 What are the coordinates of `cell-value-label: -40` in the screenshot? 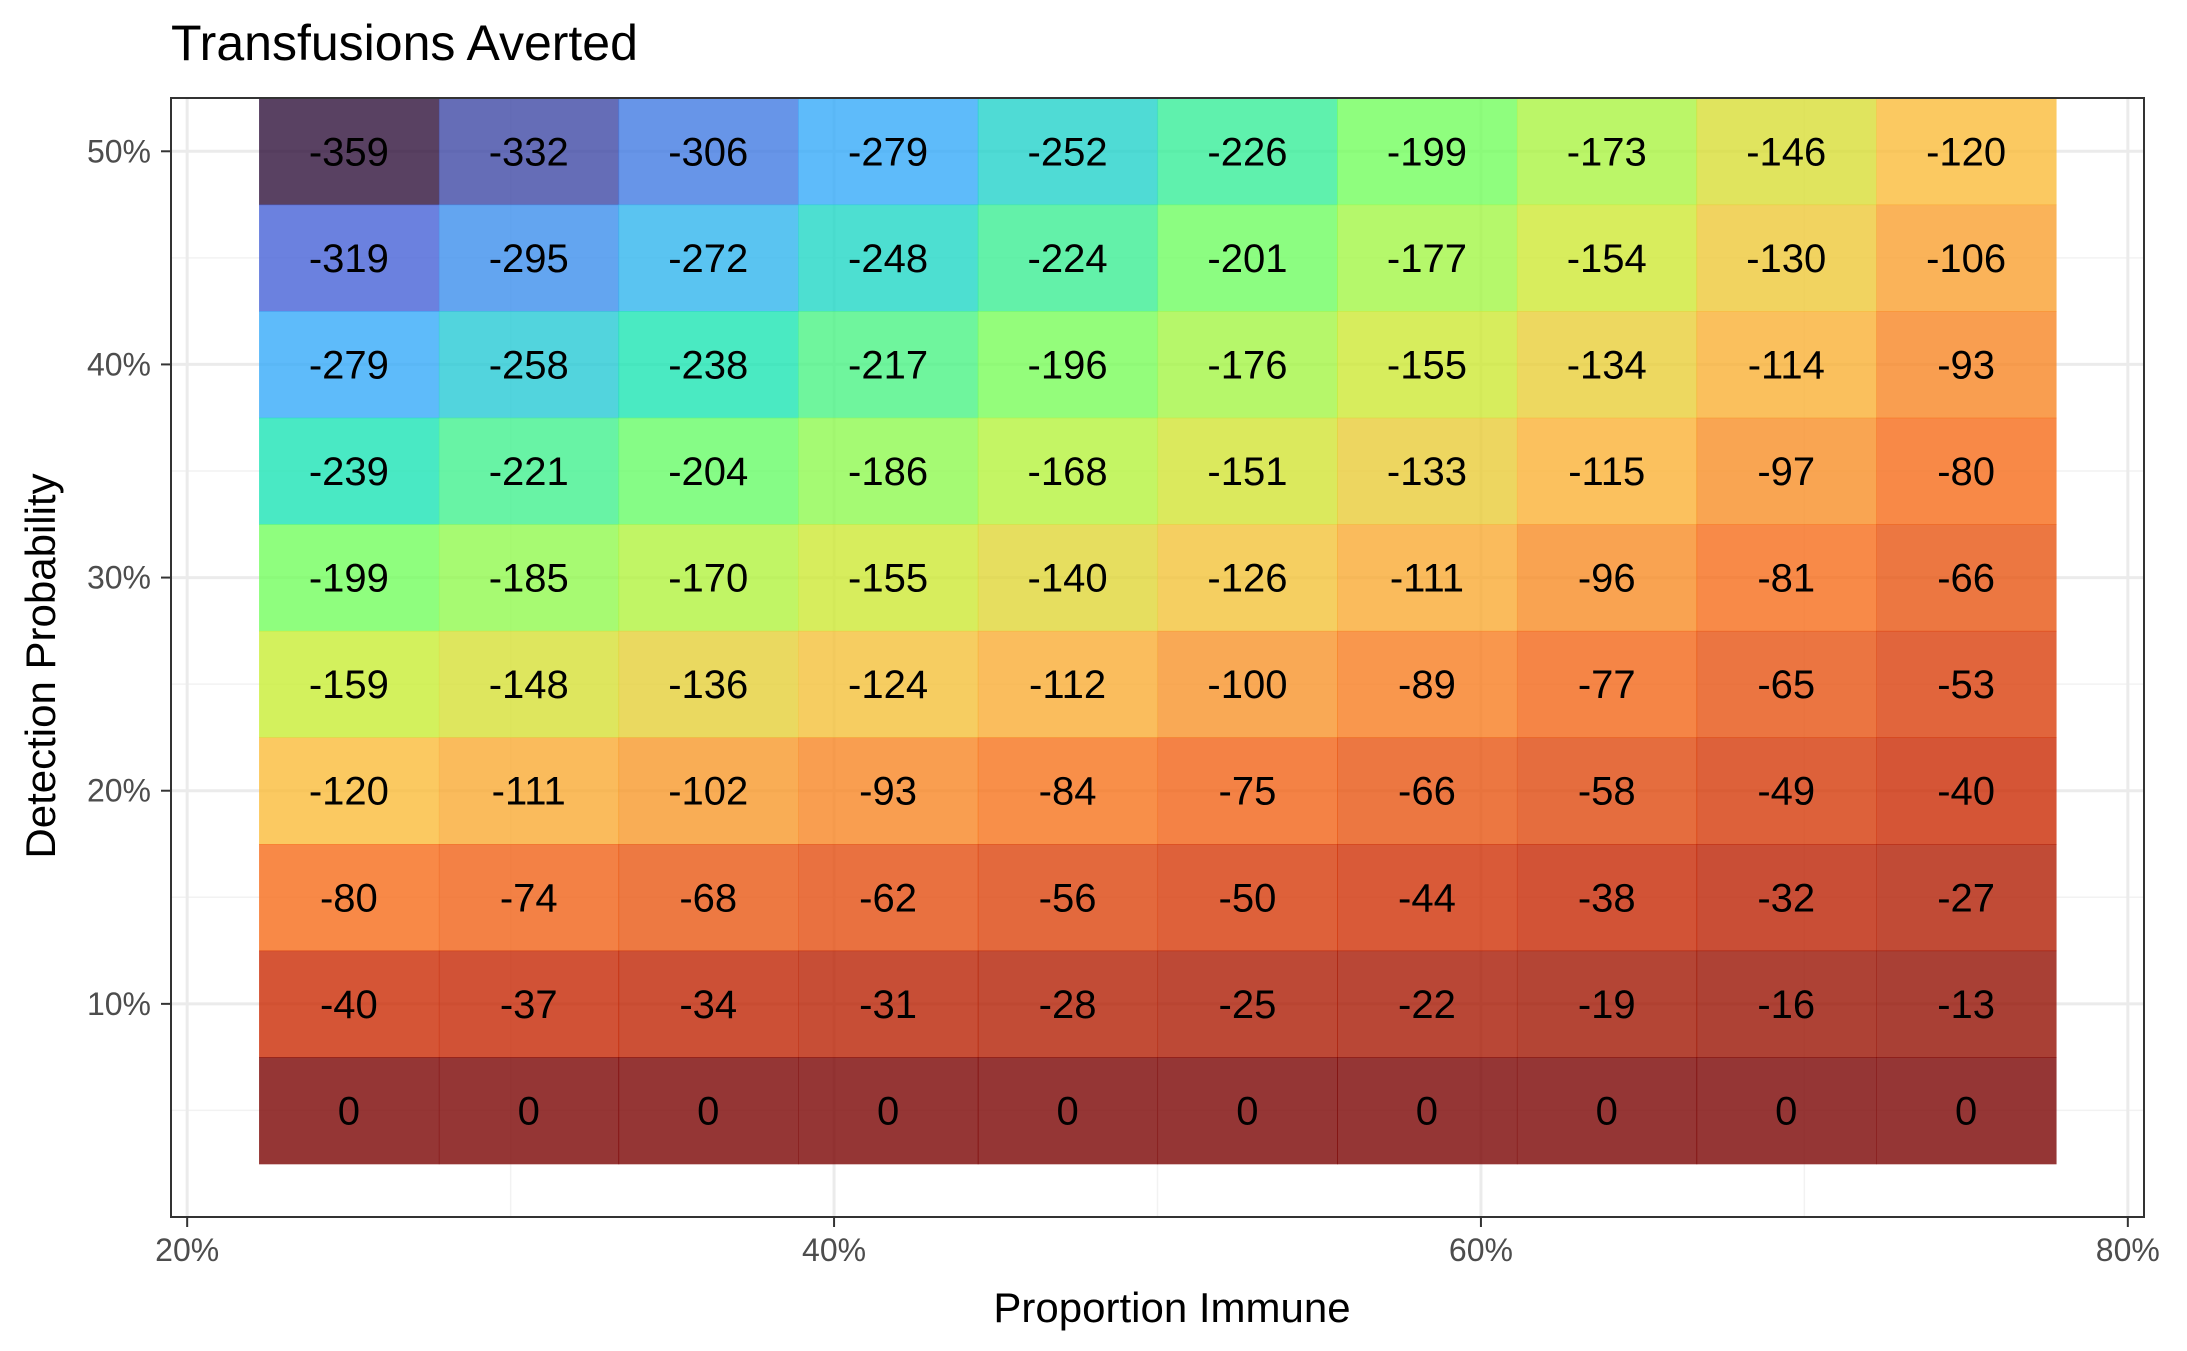 It's located at (349, 1005).